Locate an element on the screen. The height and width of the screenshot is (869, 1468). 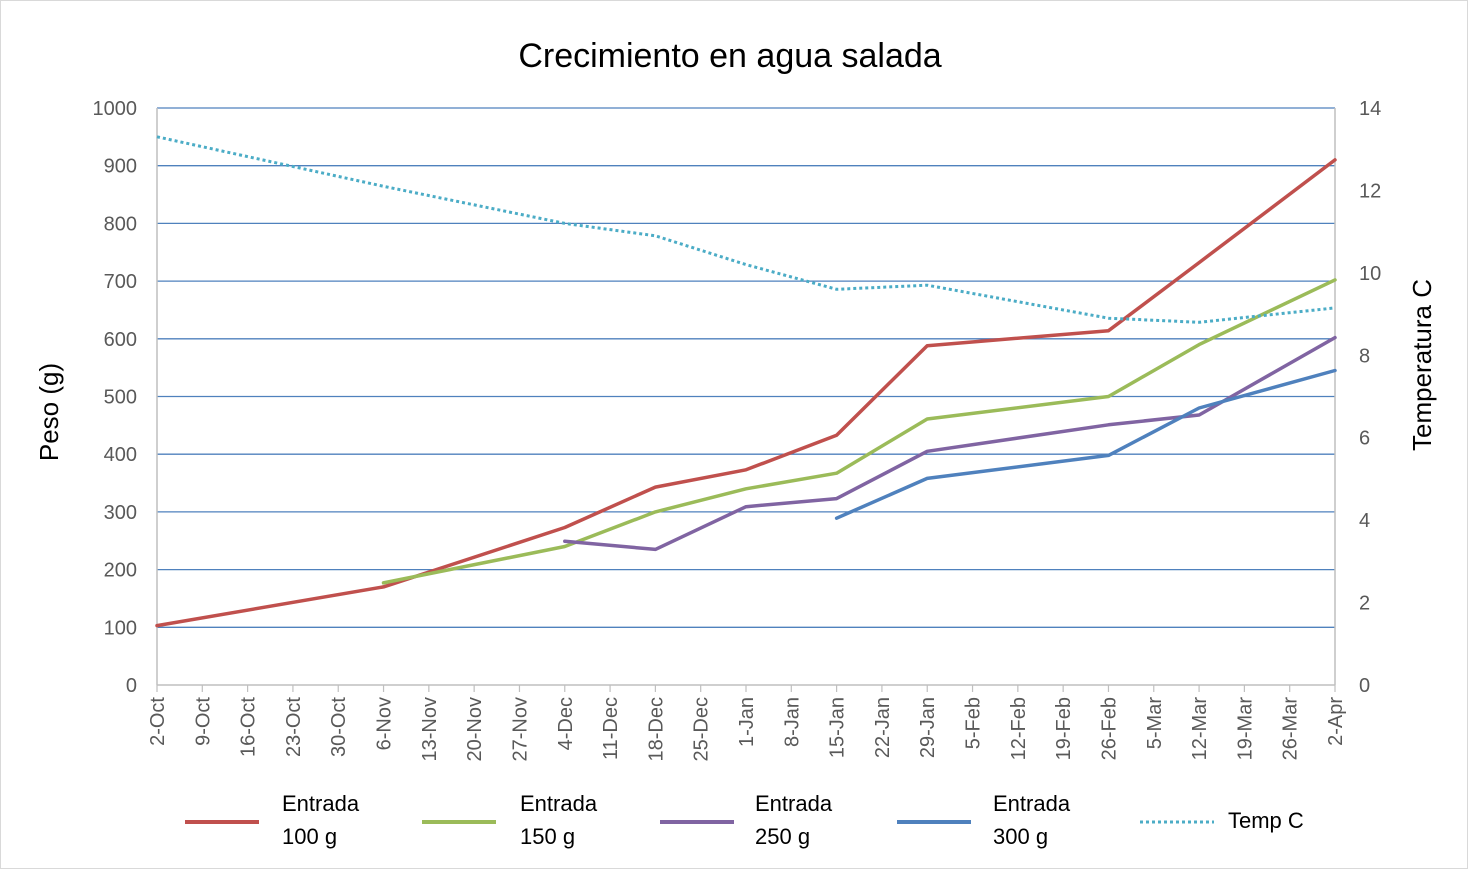
y-tick-label: 800 is located at coordinates (120, 224).